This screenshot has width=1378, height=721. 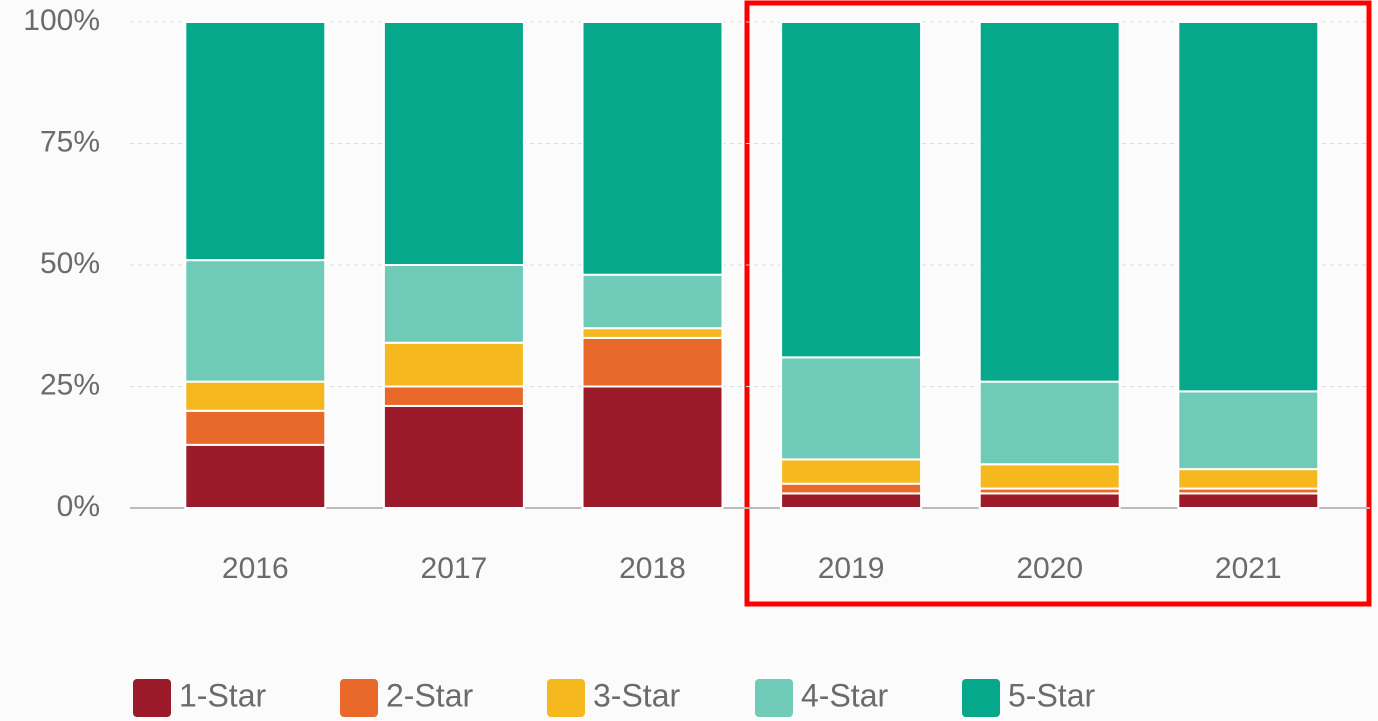 What do you see at coordinates (636, 695) in the screenshot?
I see `legend-label: 3-Star` at bounding box center [636, 695].